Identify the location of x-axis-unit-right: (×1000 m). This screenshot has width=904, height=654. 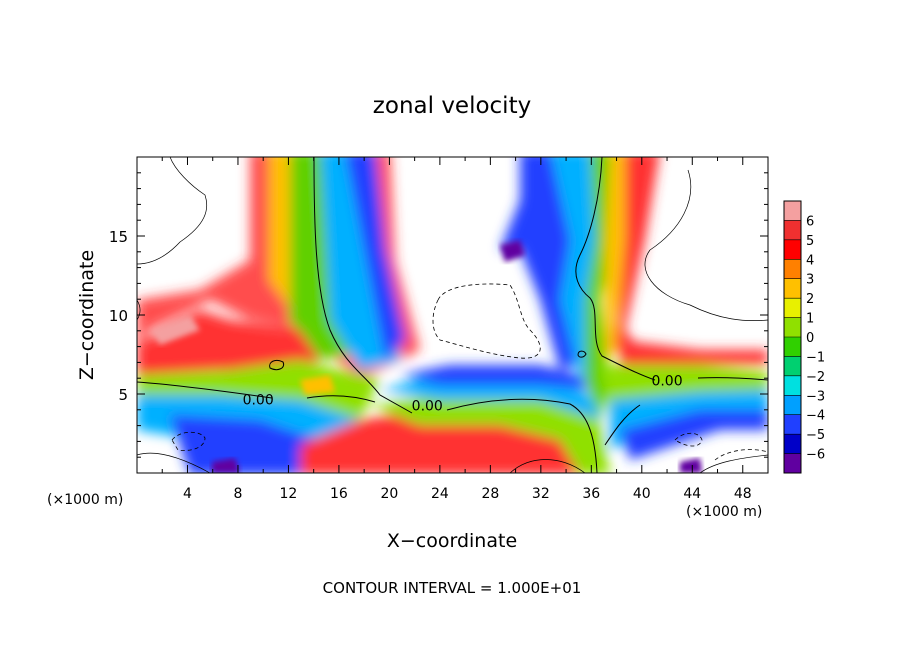
(724, 512).